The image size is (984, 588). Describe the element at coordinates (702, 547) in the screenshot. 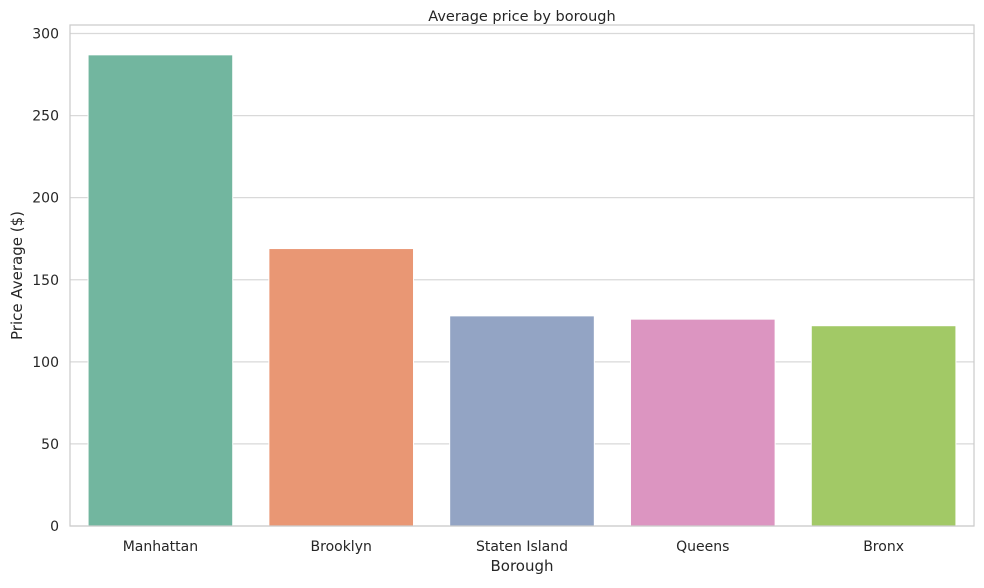

I see `x-tick-label: Queens` at that location.